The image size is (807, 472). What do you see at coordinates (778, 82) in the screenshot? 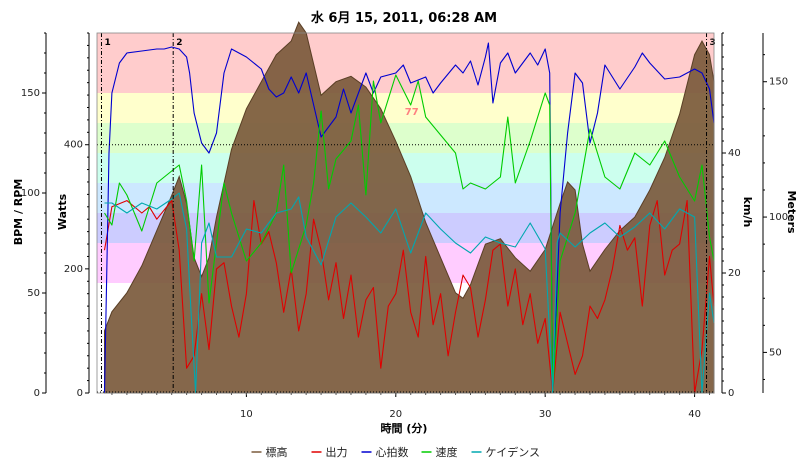
I see `elevation-tick-label: 150` at bounding box center [778, 82].